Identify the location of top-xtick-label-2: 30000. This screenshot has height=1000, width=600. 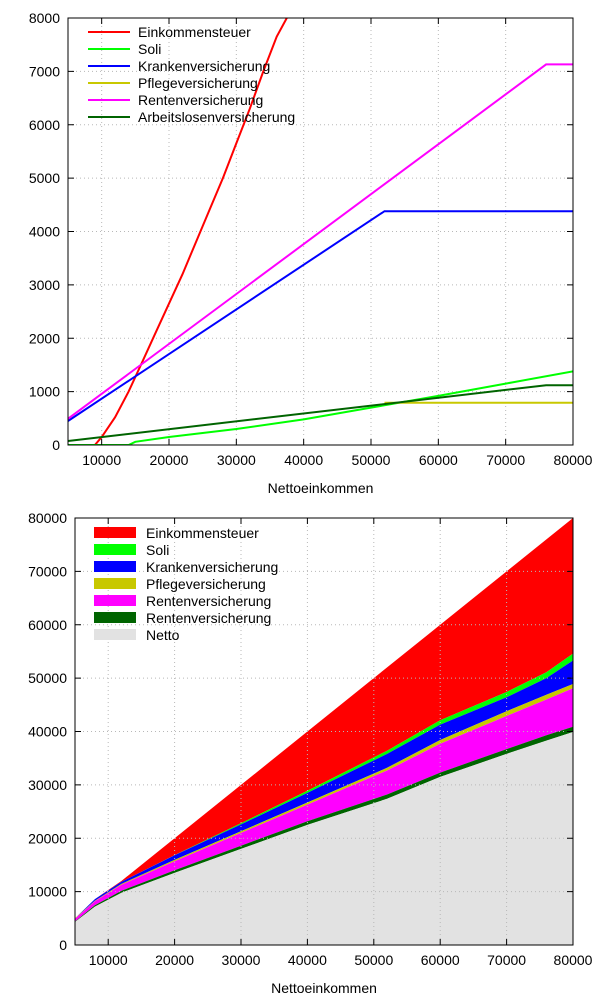
(236, 460).